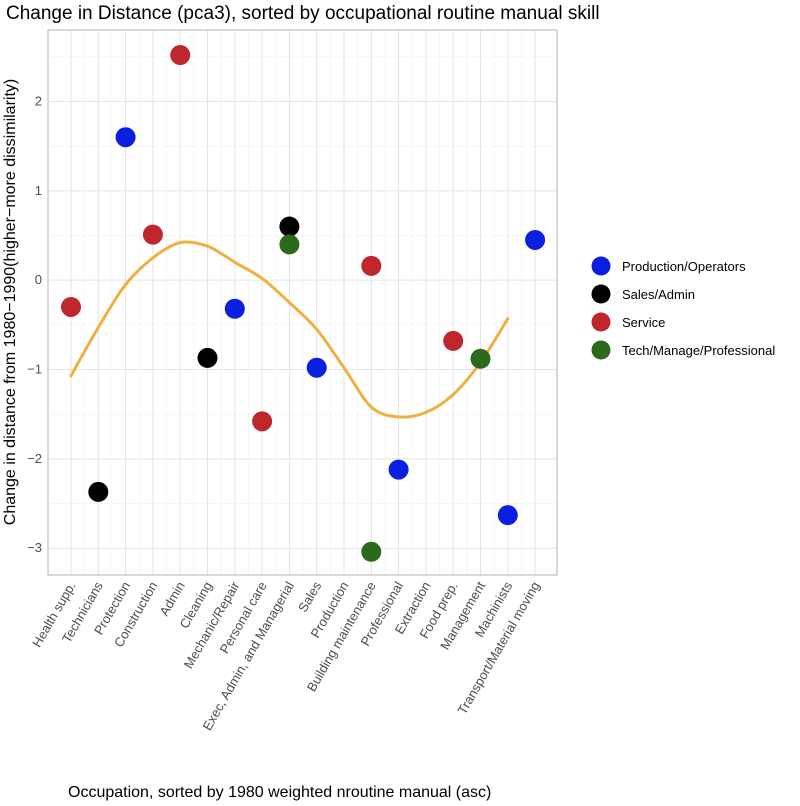  Describe the element at coordinates (38, 100) in the screenshot. I see `y-tick-label: 2` at that location.